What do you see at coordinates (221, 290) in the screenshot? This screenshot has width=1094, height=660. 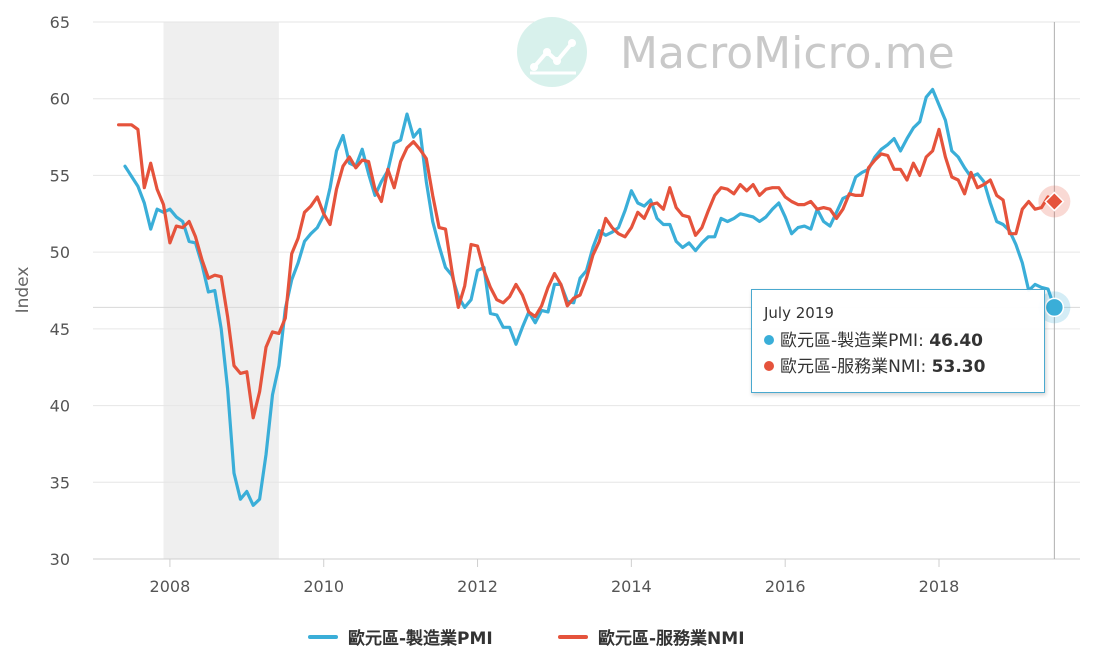 I see `recession-shade` at bounding box center [221, 290].